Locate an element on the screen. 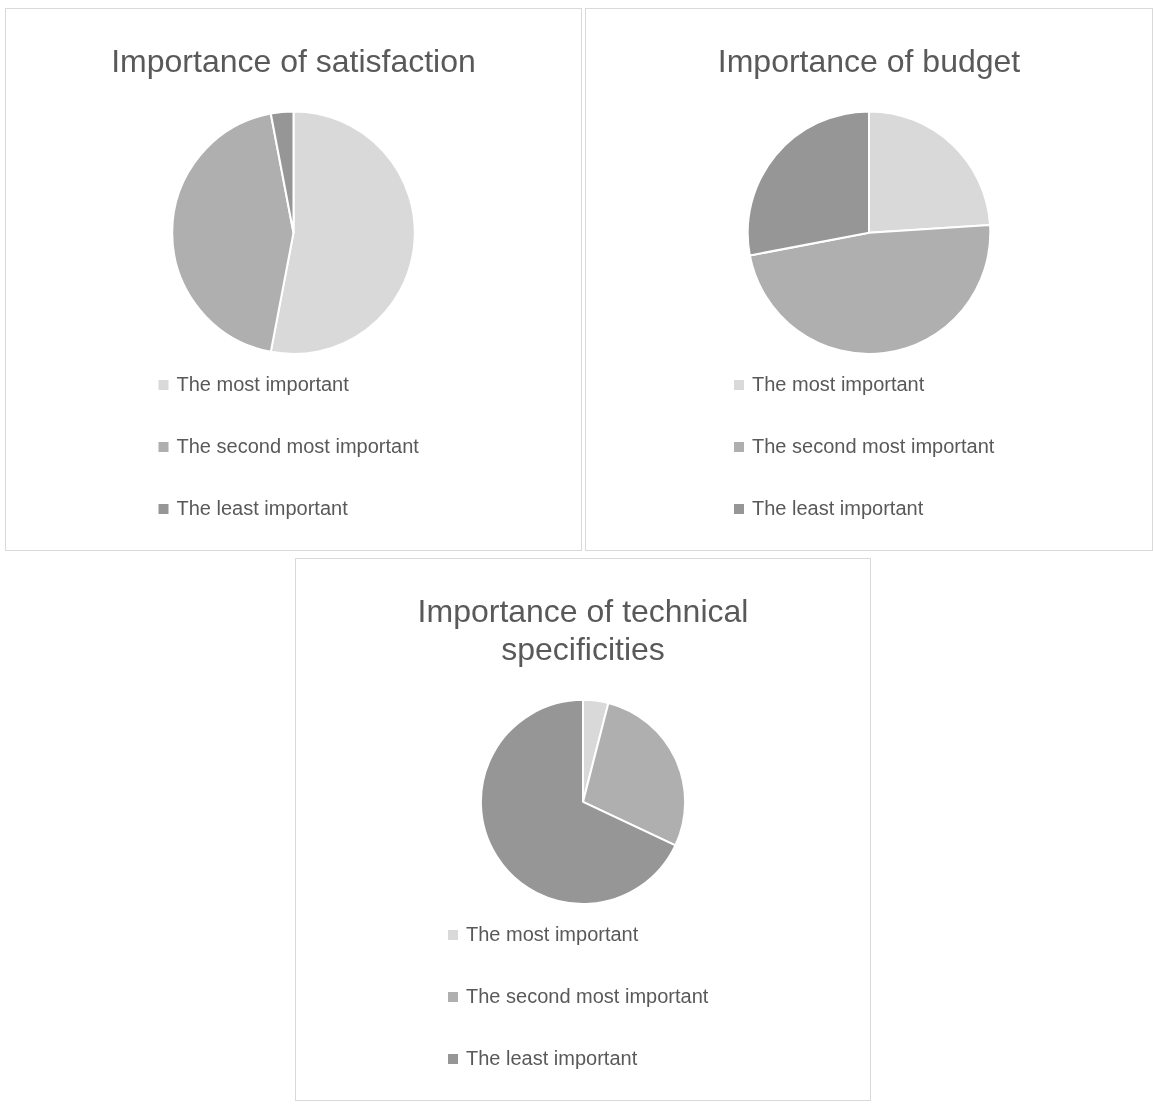 This screenshot has width=1153, height=1104. chart-title: Importance of budget is located at coordinates (869, 61).